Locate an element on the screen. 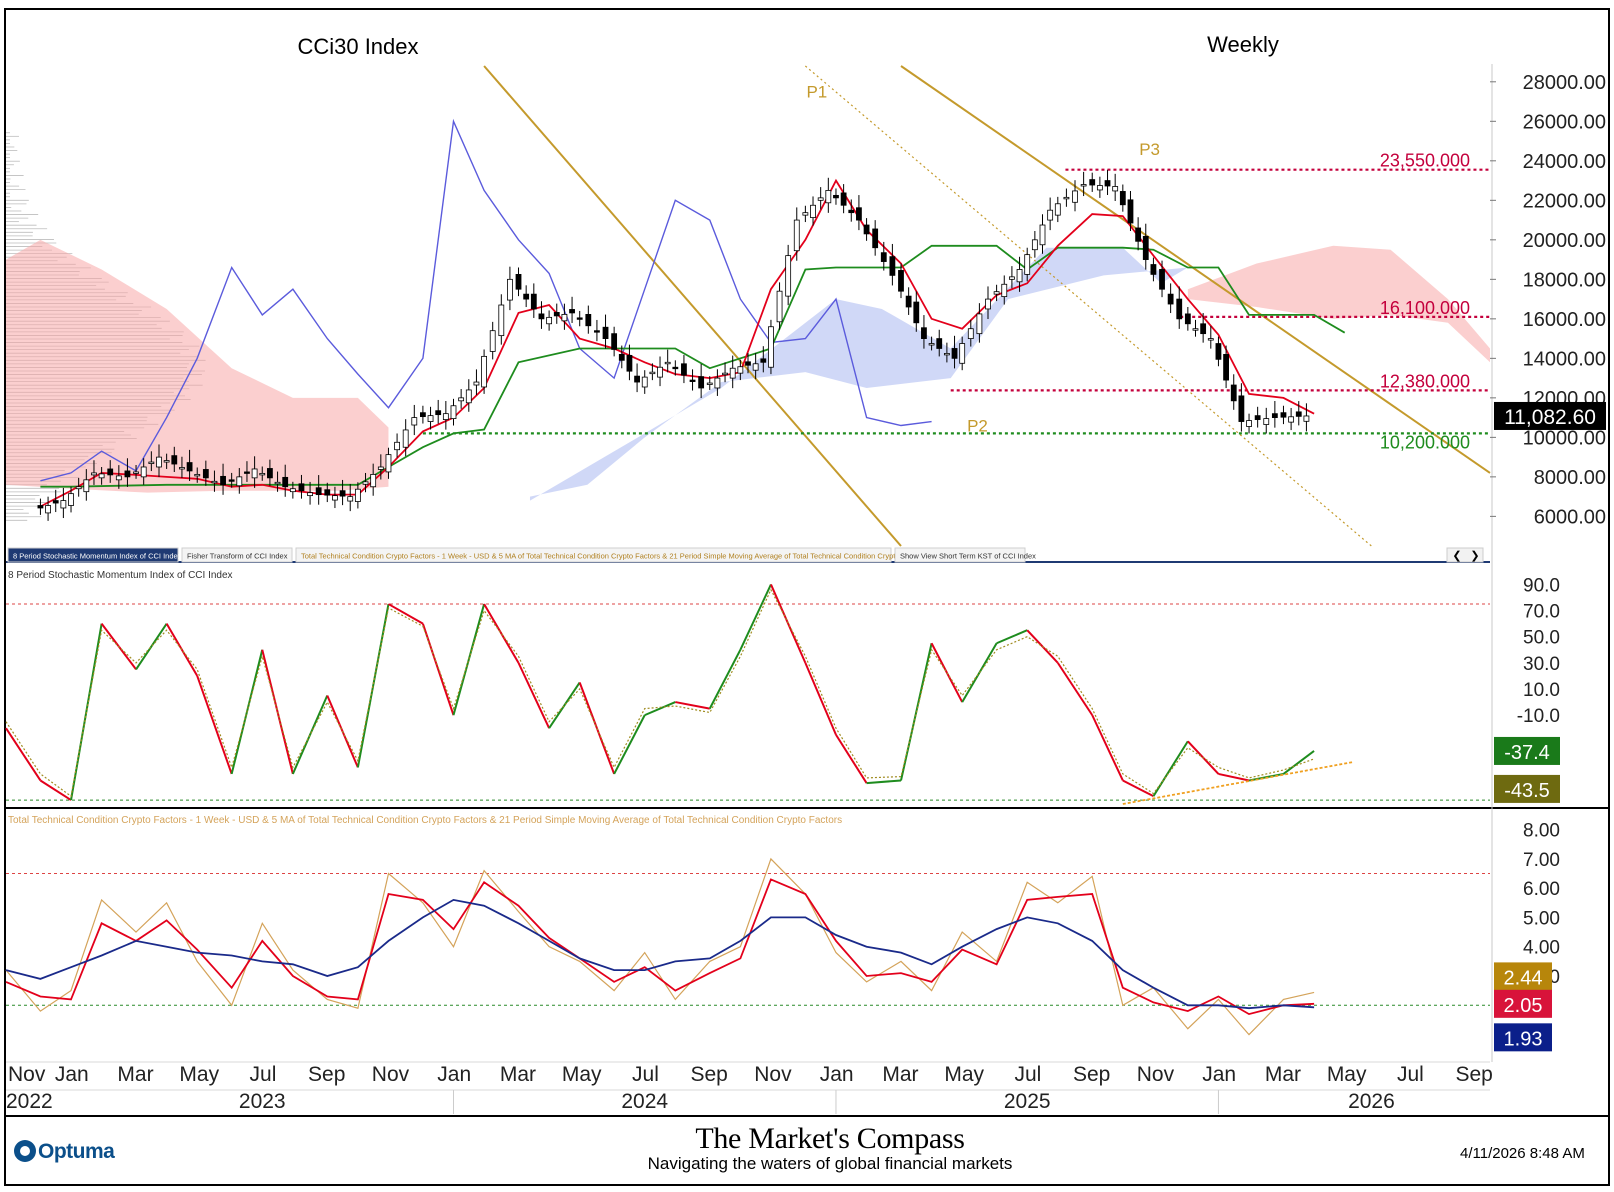 The width and height of the screenshot is (1614, 1192). y-tick-label: 8000.00 is located at coordinates (1570, 478).